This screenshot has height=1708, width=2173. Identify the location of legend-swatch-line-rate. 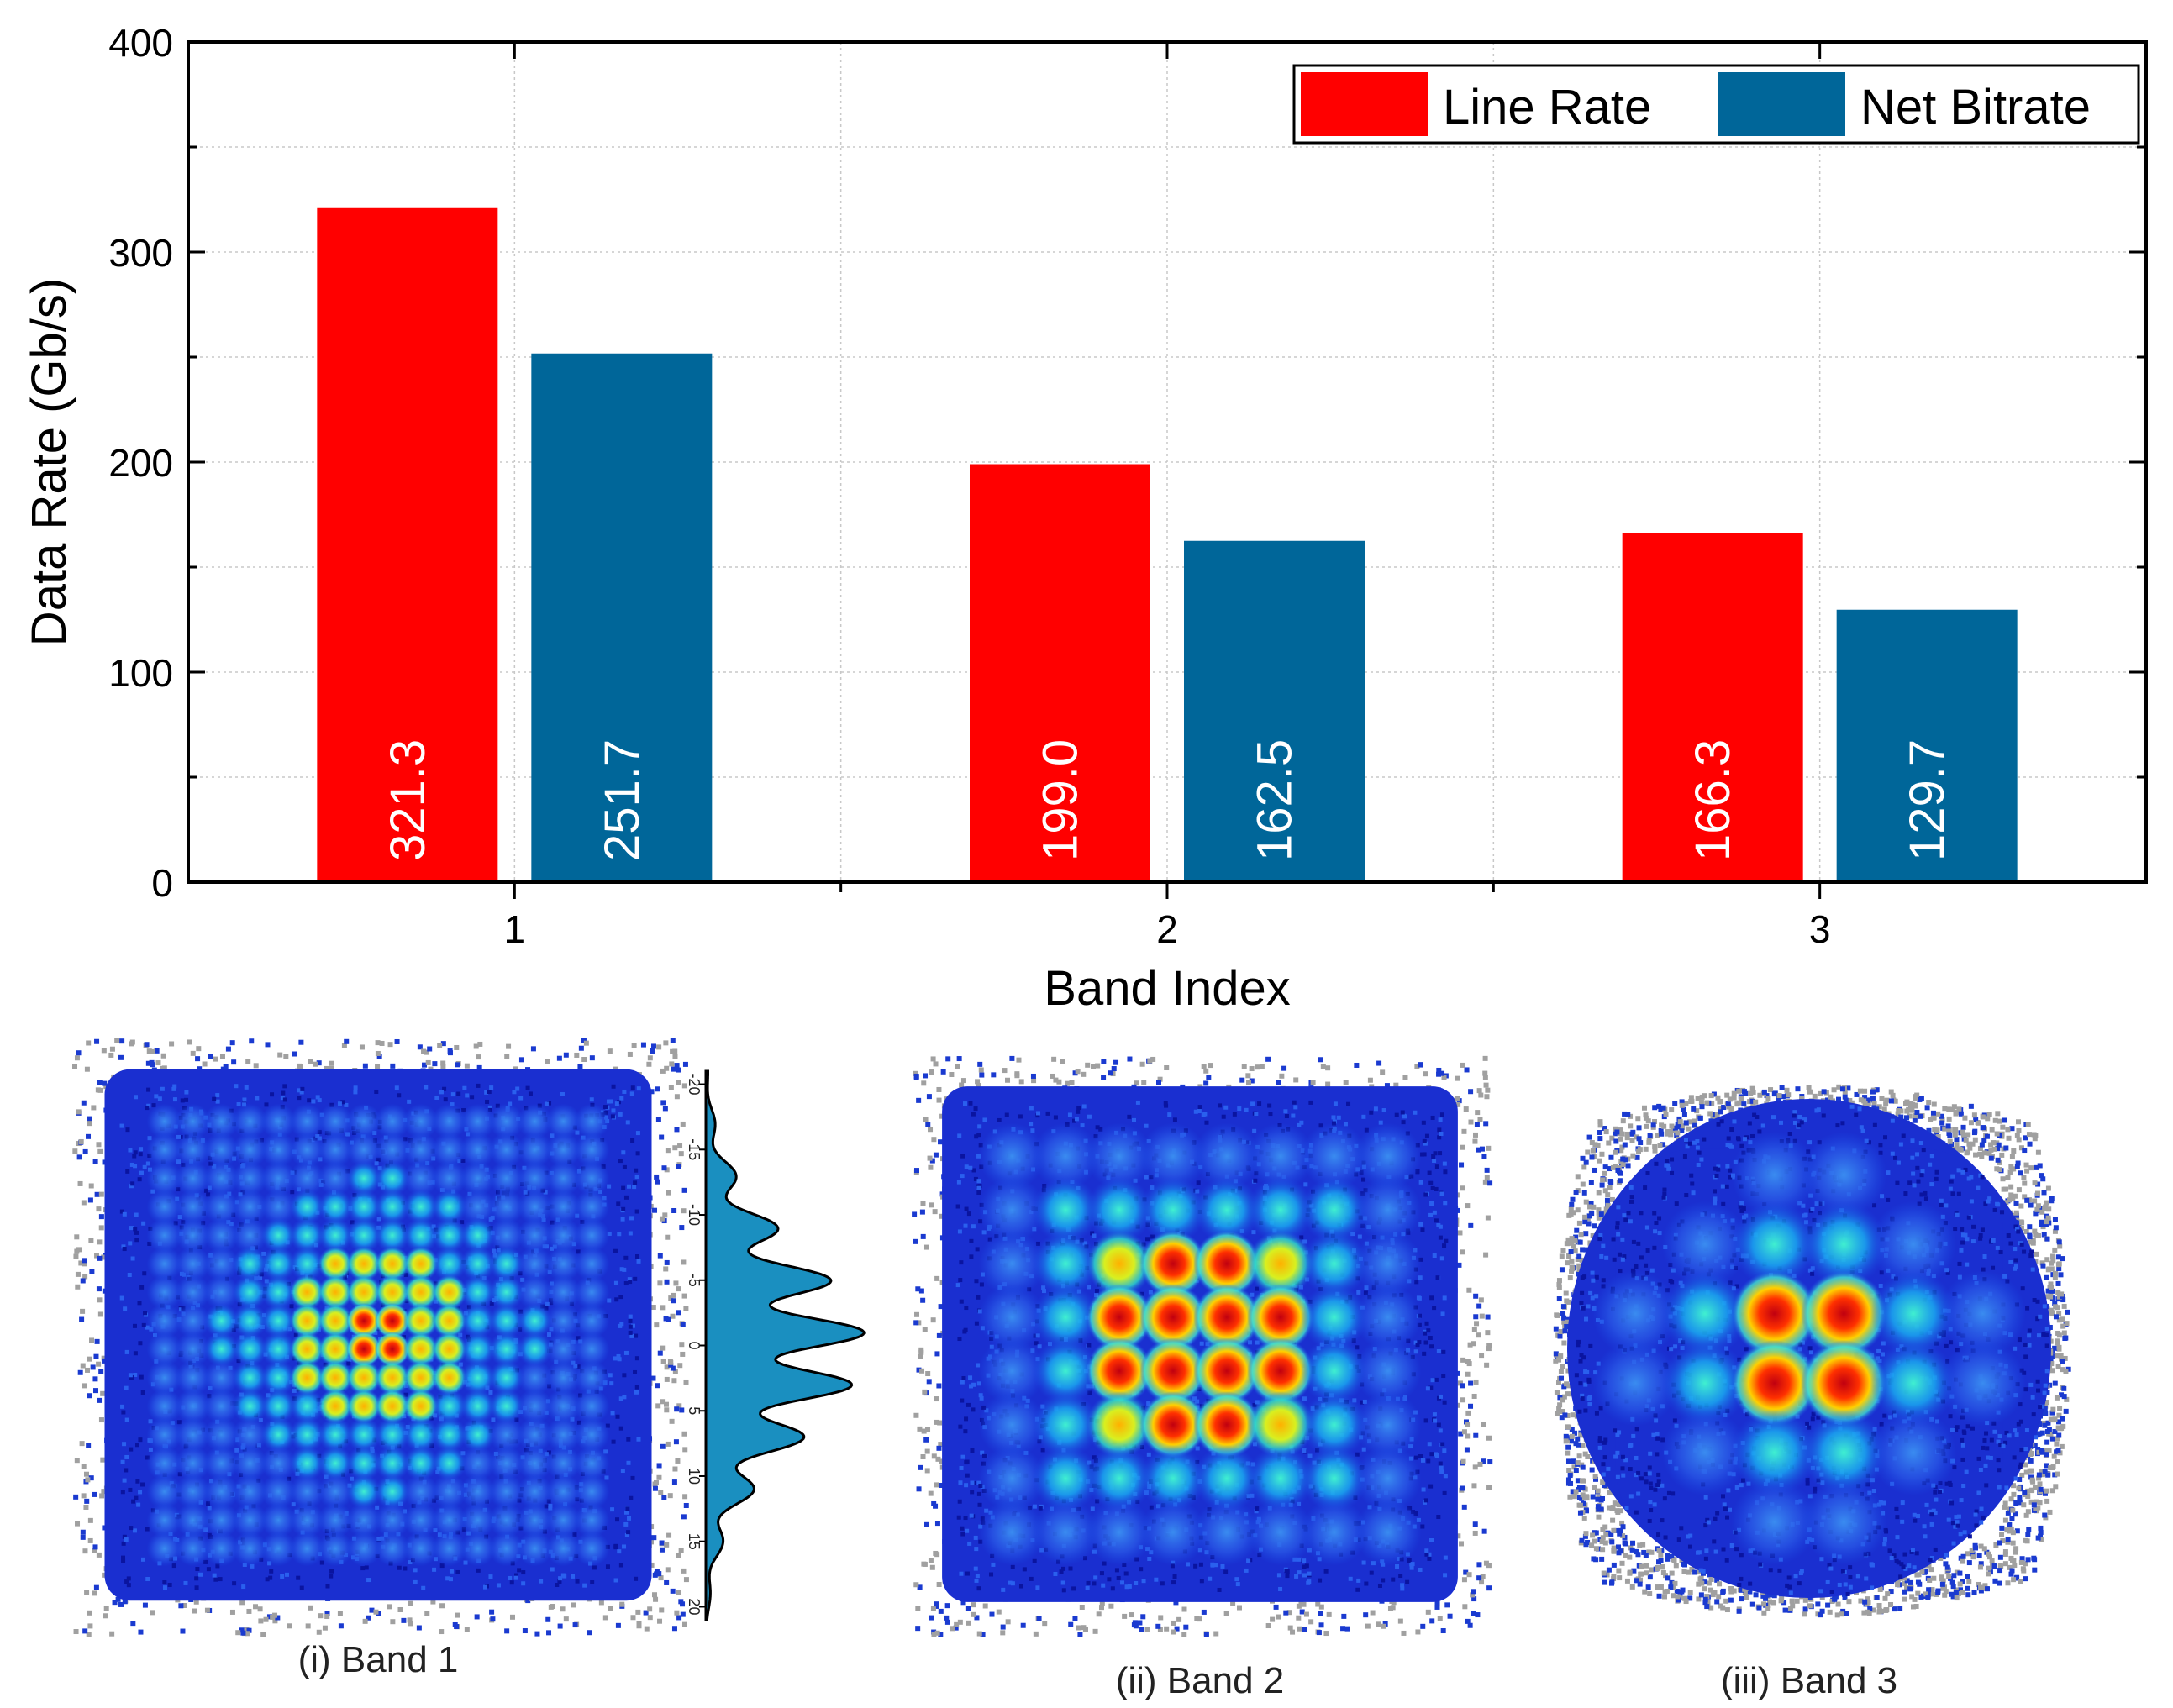
(1364, 104).